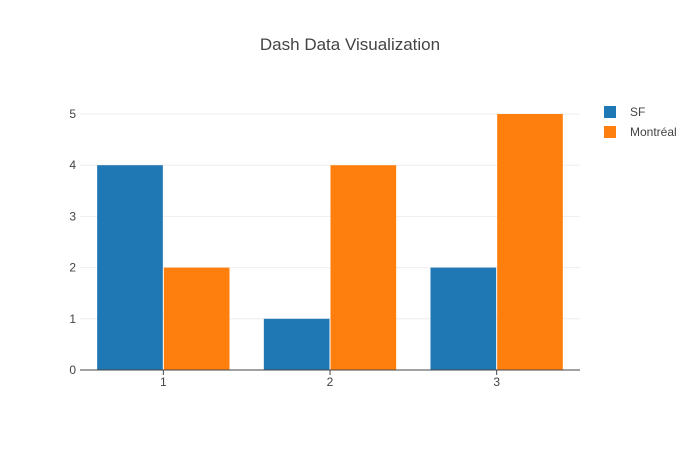  What do you see at coordinates (610, 112) in the screenshot?
I see `legend-swatch-sf` at bounding box center [610, 112].